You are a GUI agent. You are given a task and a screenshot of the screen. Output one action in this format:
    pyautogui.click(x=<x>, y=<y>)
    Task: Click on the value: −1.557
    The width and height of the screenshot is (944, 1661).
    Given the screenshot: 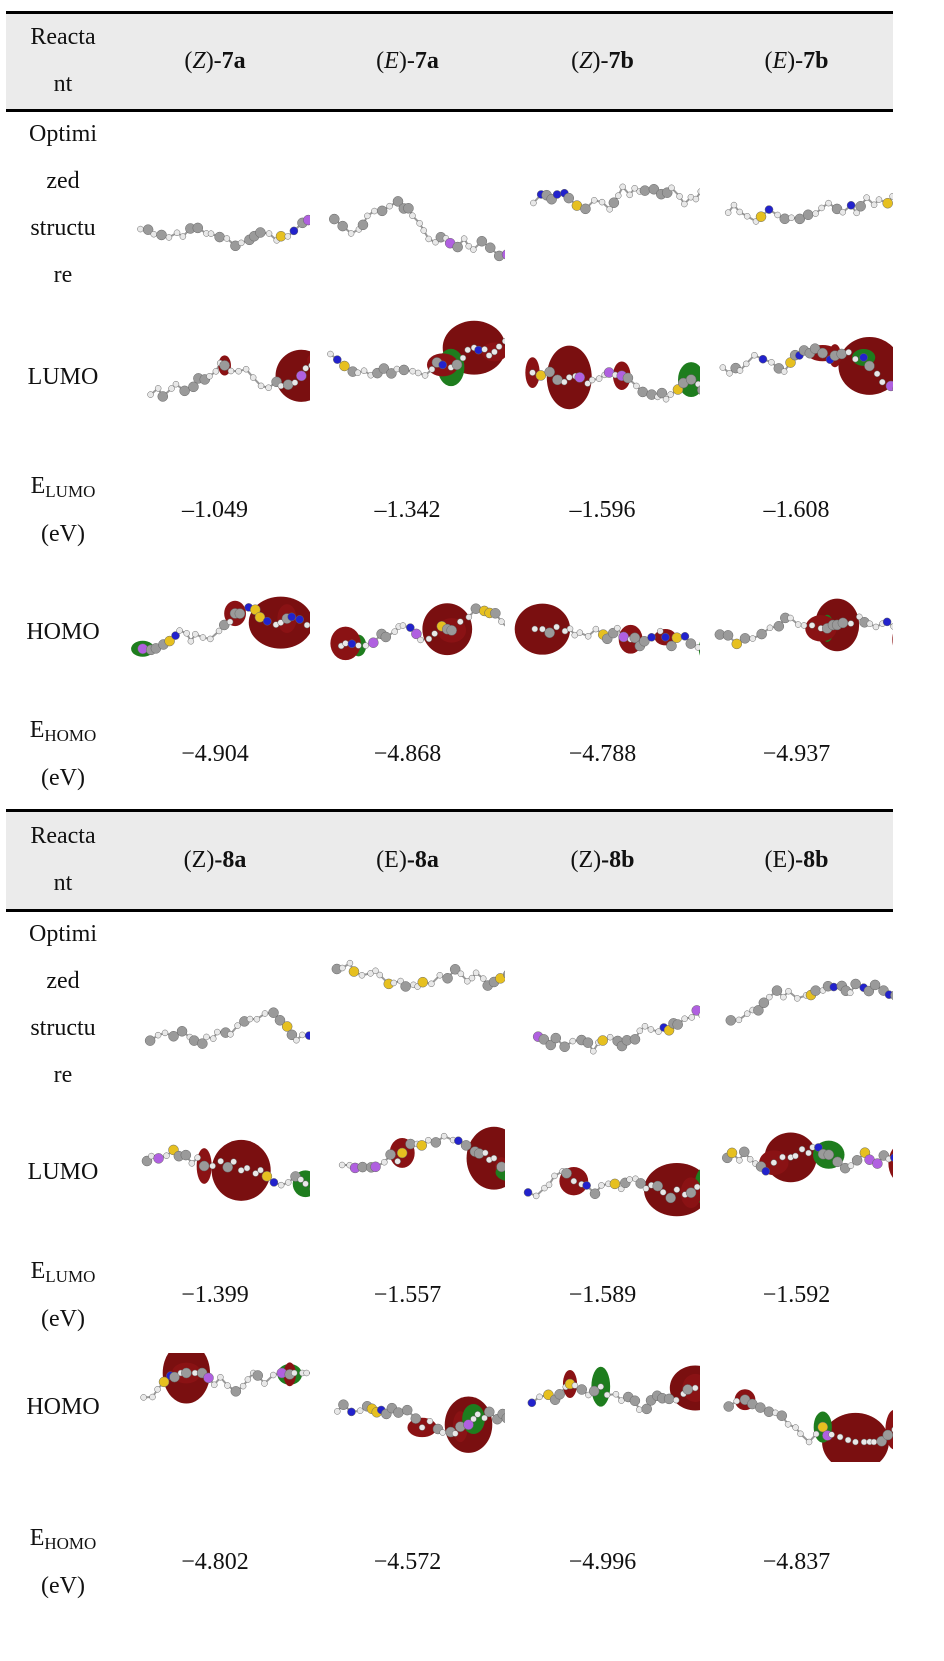 What is the action you would take?
    pyautogui.click(x=407, y=1294)
    